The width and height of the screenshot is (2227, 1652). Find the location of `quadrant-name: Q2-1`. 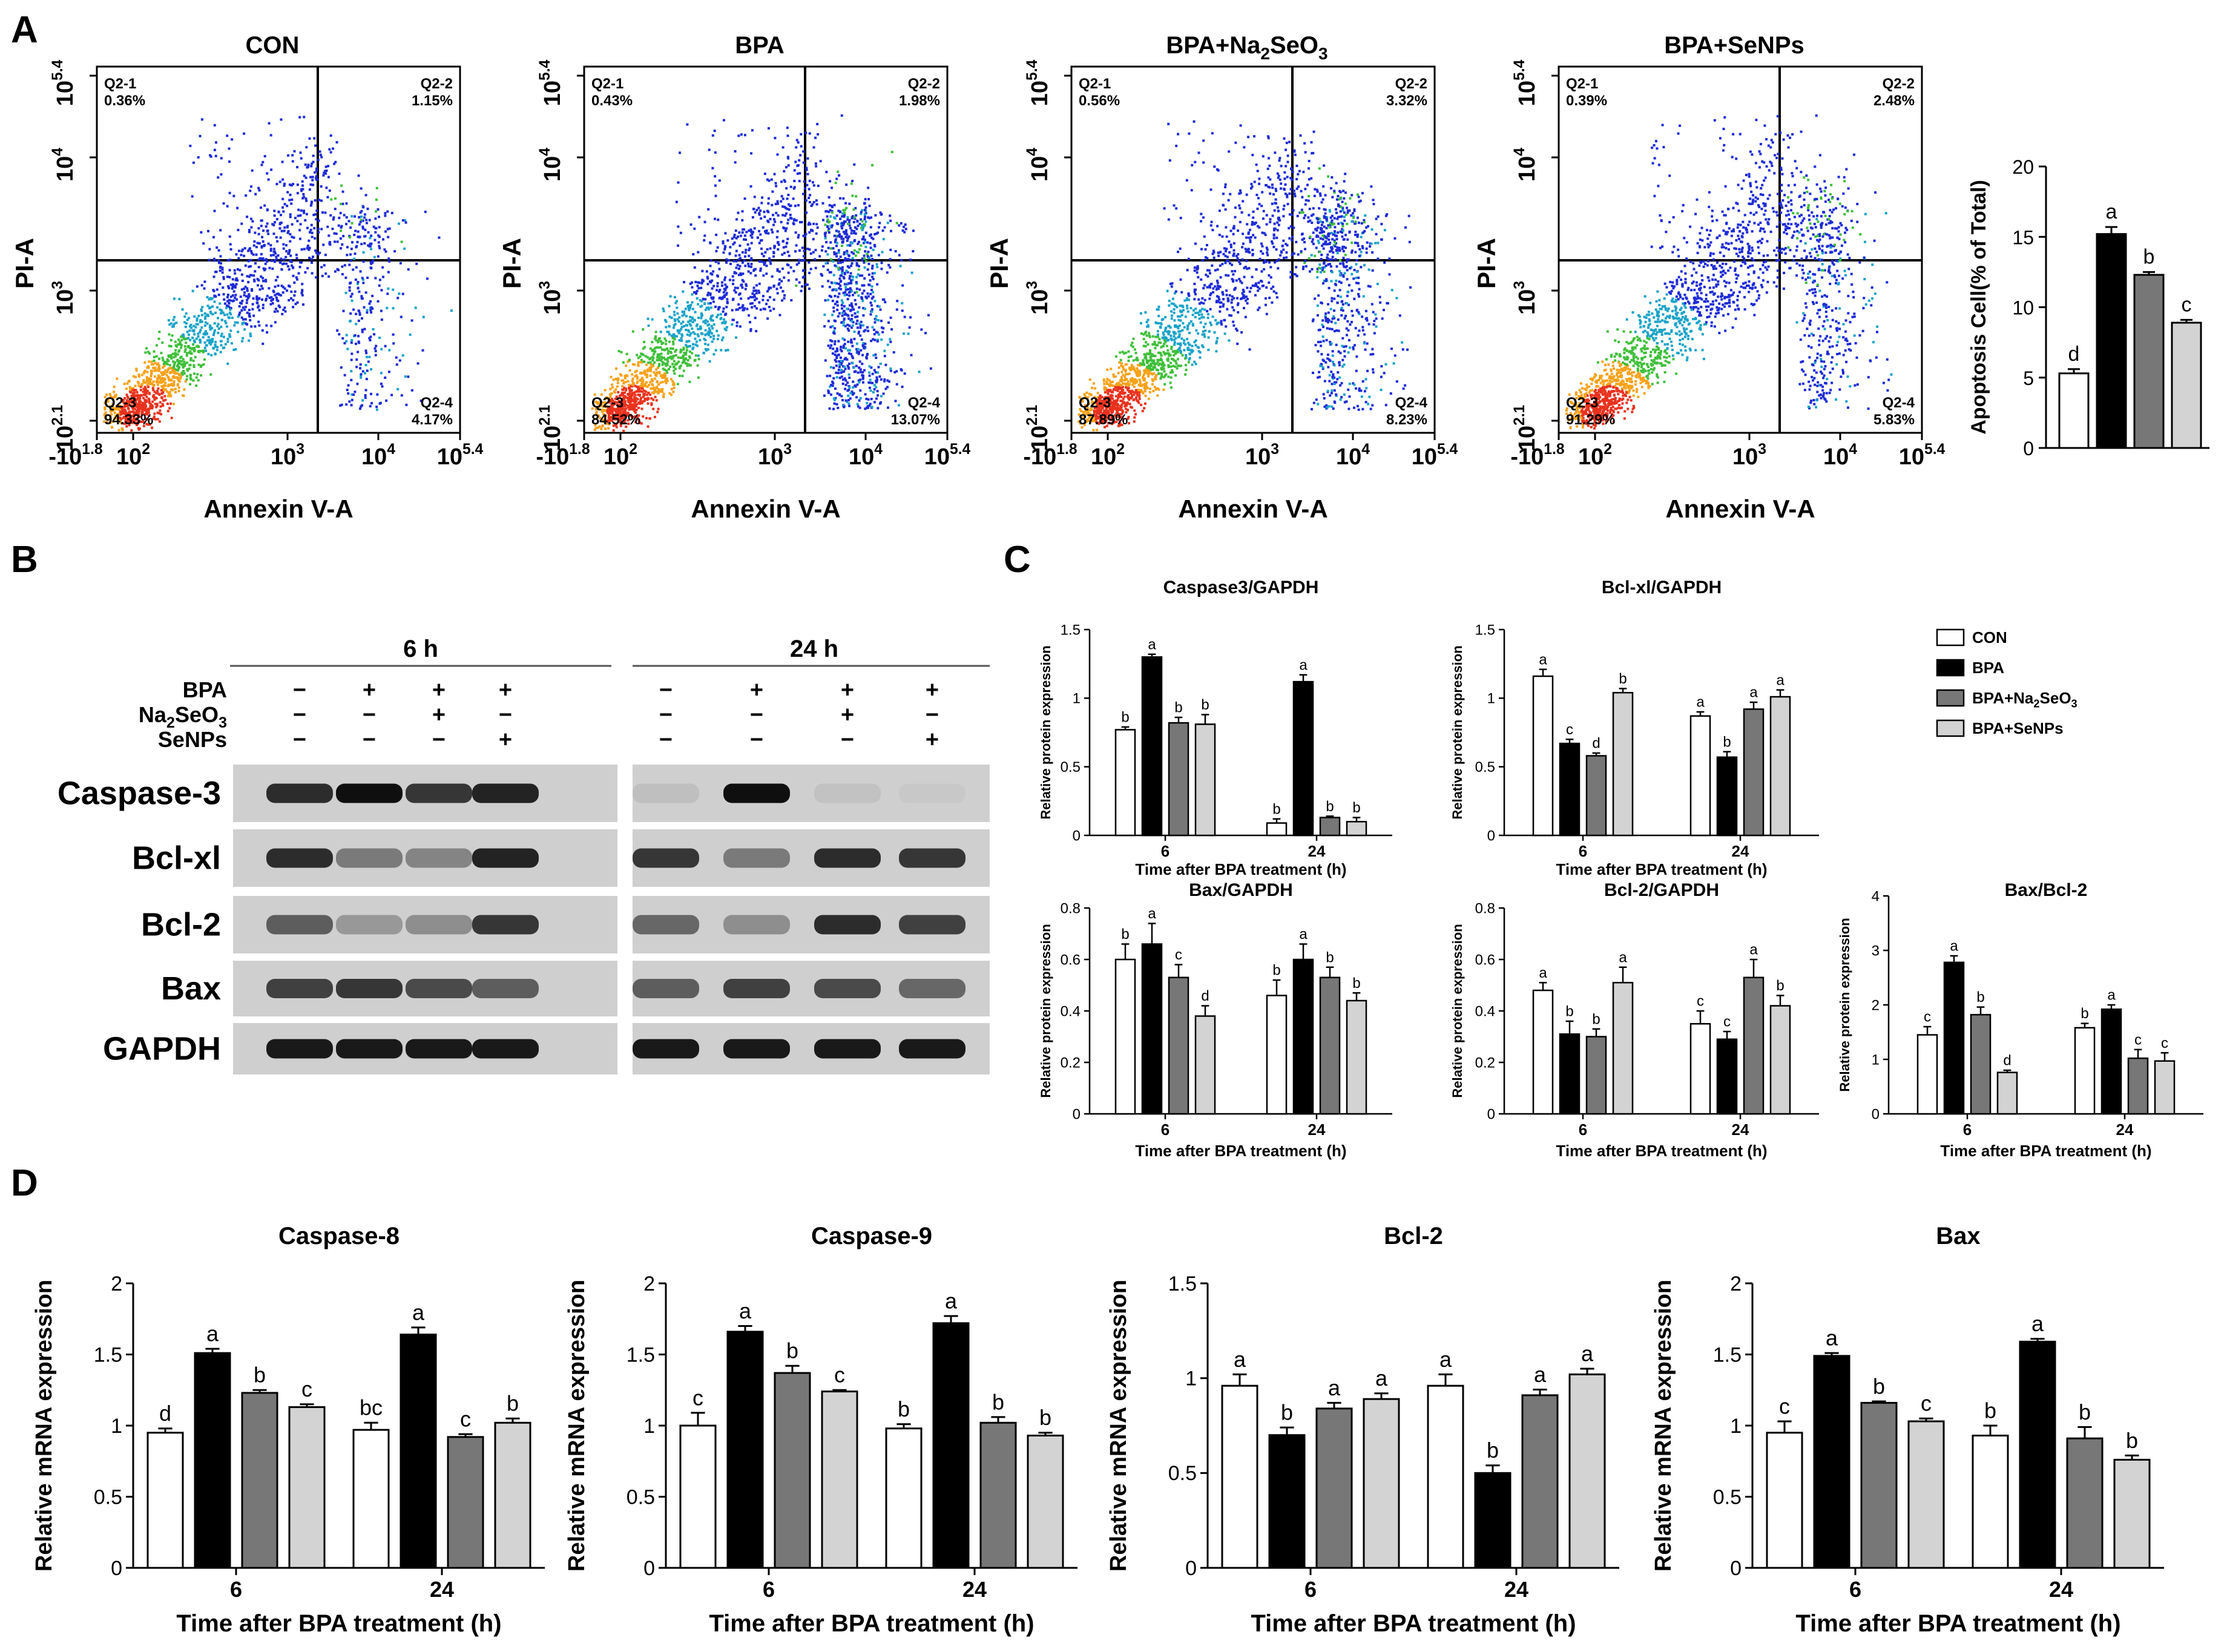

quadrant-name: Q2-1 is located at coordinates (607, 84).